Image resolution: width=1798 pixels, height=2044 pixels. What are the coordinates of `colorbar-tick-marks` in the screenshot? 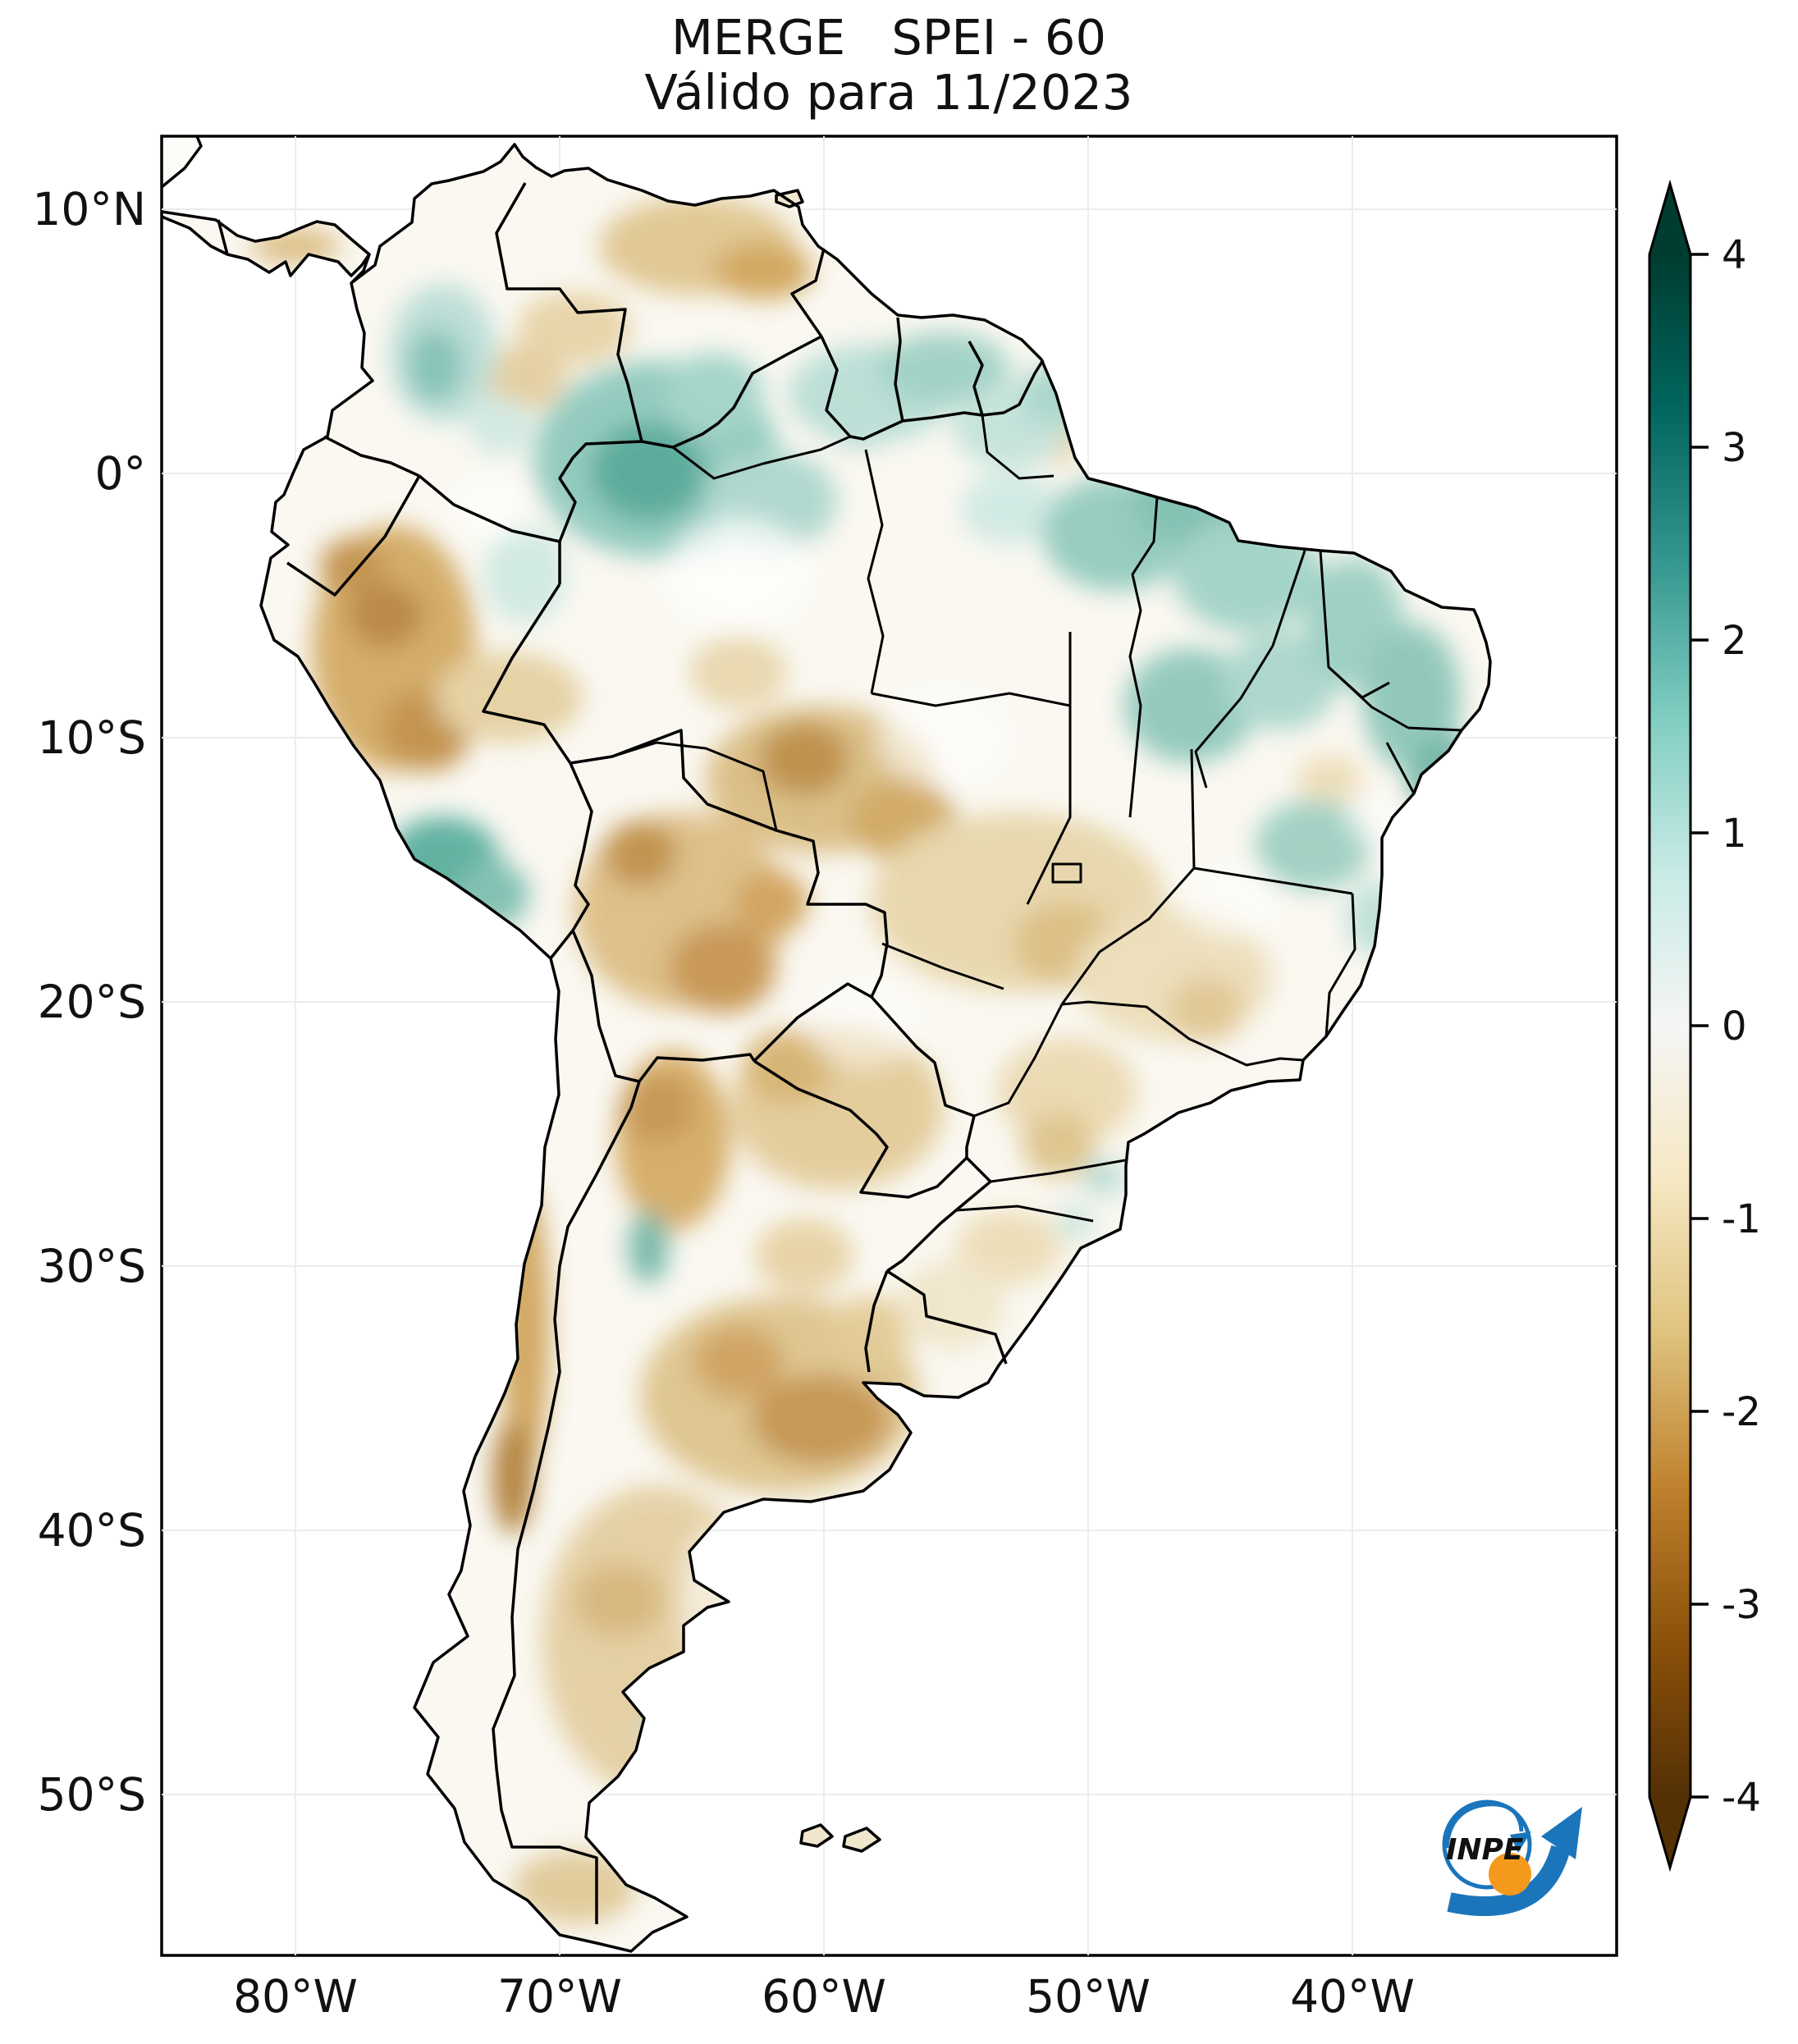 It's located at (1699, 1026).